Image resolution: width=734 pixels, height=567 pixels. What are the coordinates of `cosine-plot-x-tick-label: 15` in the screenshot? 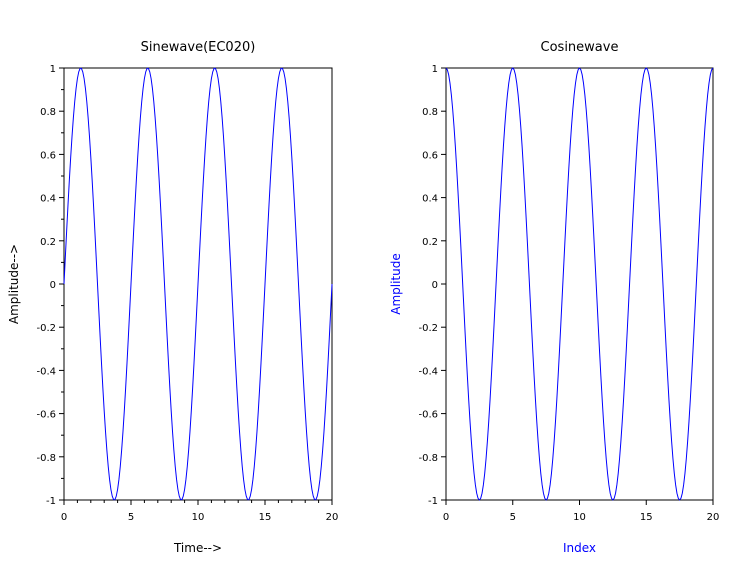 It's located at (646, 517).